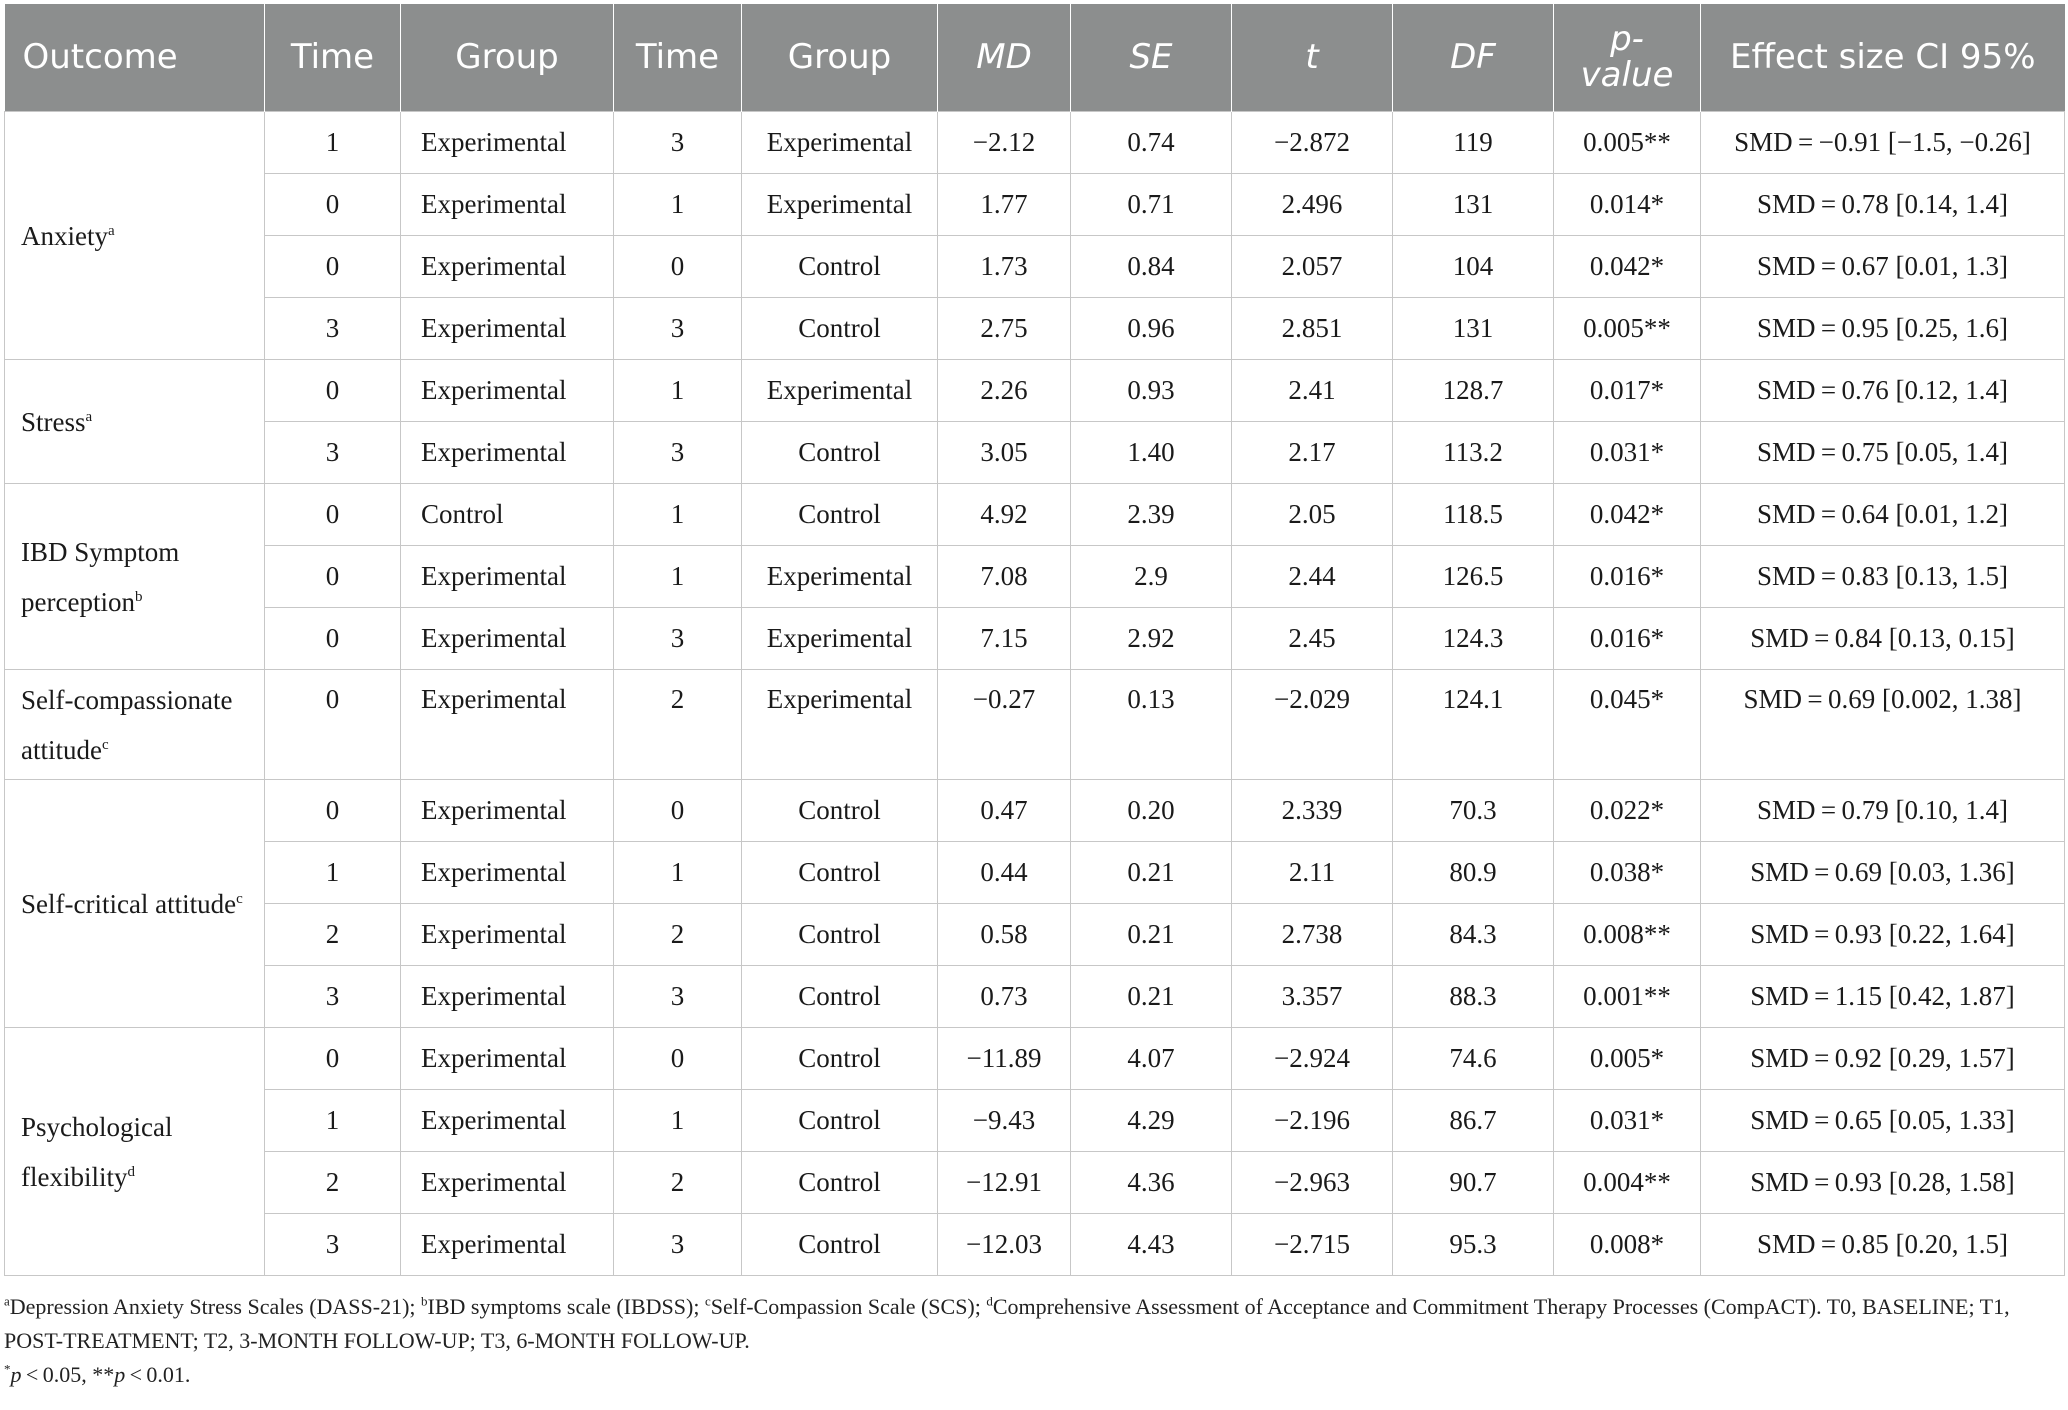 The width and height of the screenshot is (2068, 1410). Describe the element at coordinates (1312, 1182) in the screenshot. I see `cell-t: −2.963` at that location.